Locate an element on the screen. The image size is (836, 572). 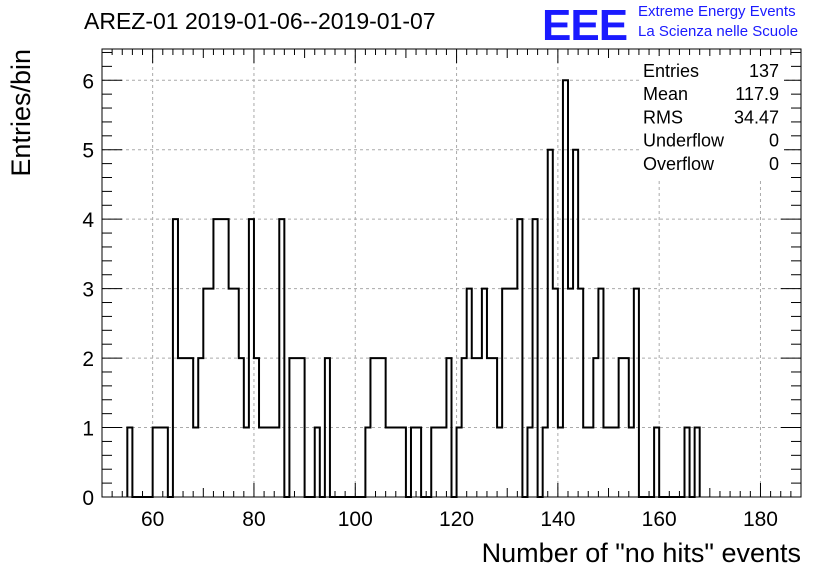
y-tick-labels: 0 1 2 3 4 5 6 is located at coordinates (88, 290).